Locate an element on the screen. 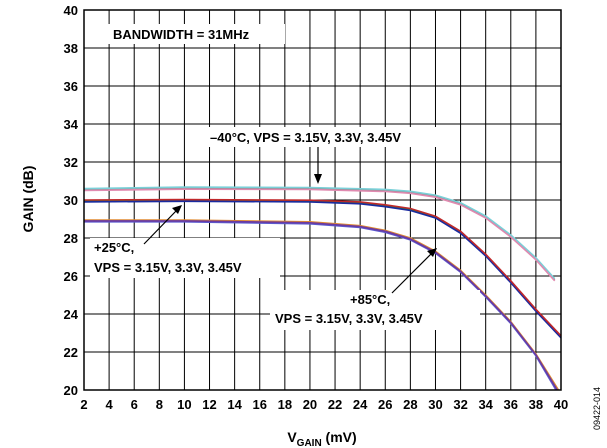 The height and width of the screenshot is (448, 607). y-tick-label: 32 is located at coordinates (71, 162).